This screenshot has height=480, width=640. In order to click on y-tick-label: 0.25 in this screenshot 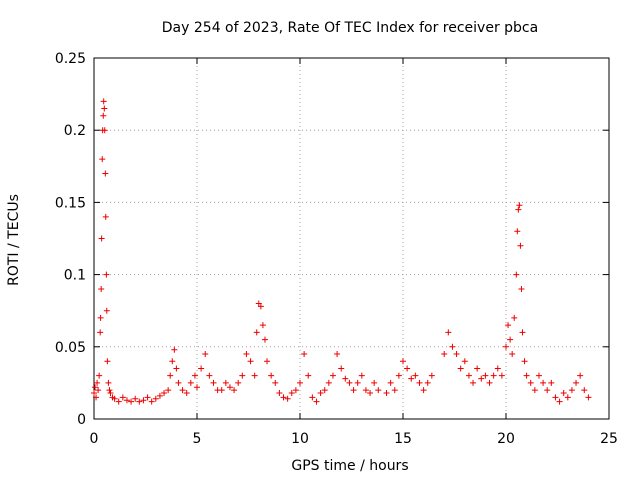, I will do `click(70, 59)`.